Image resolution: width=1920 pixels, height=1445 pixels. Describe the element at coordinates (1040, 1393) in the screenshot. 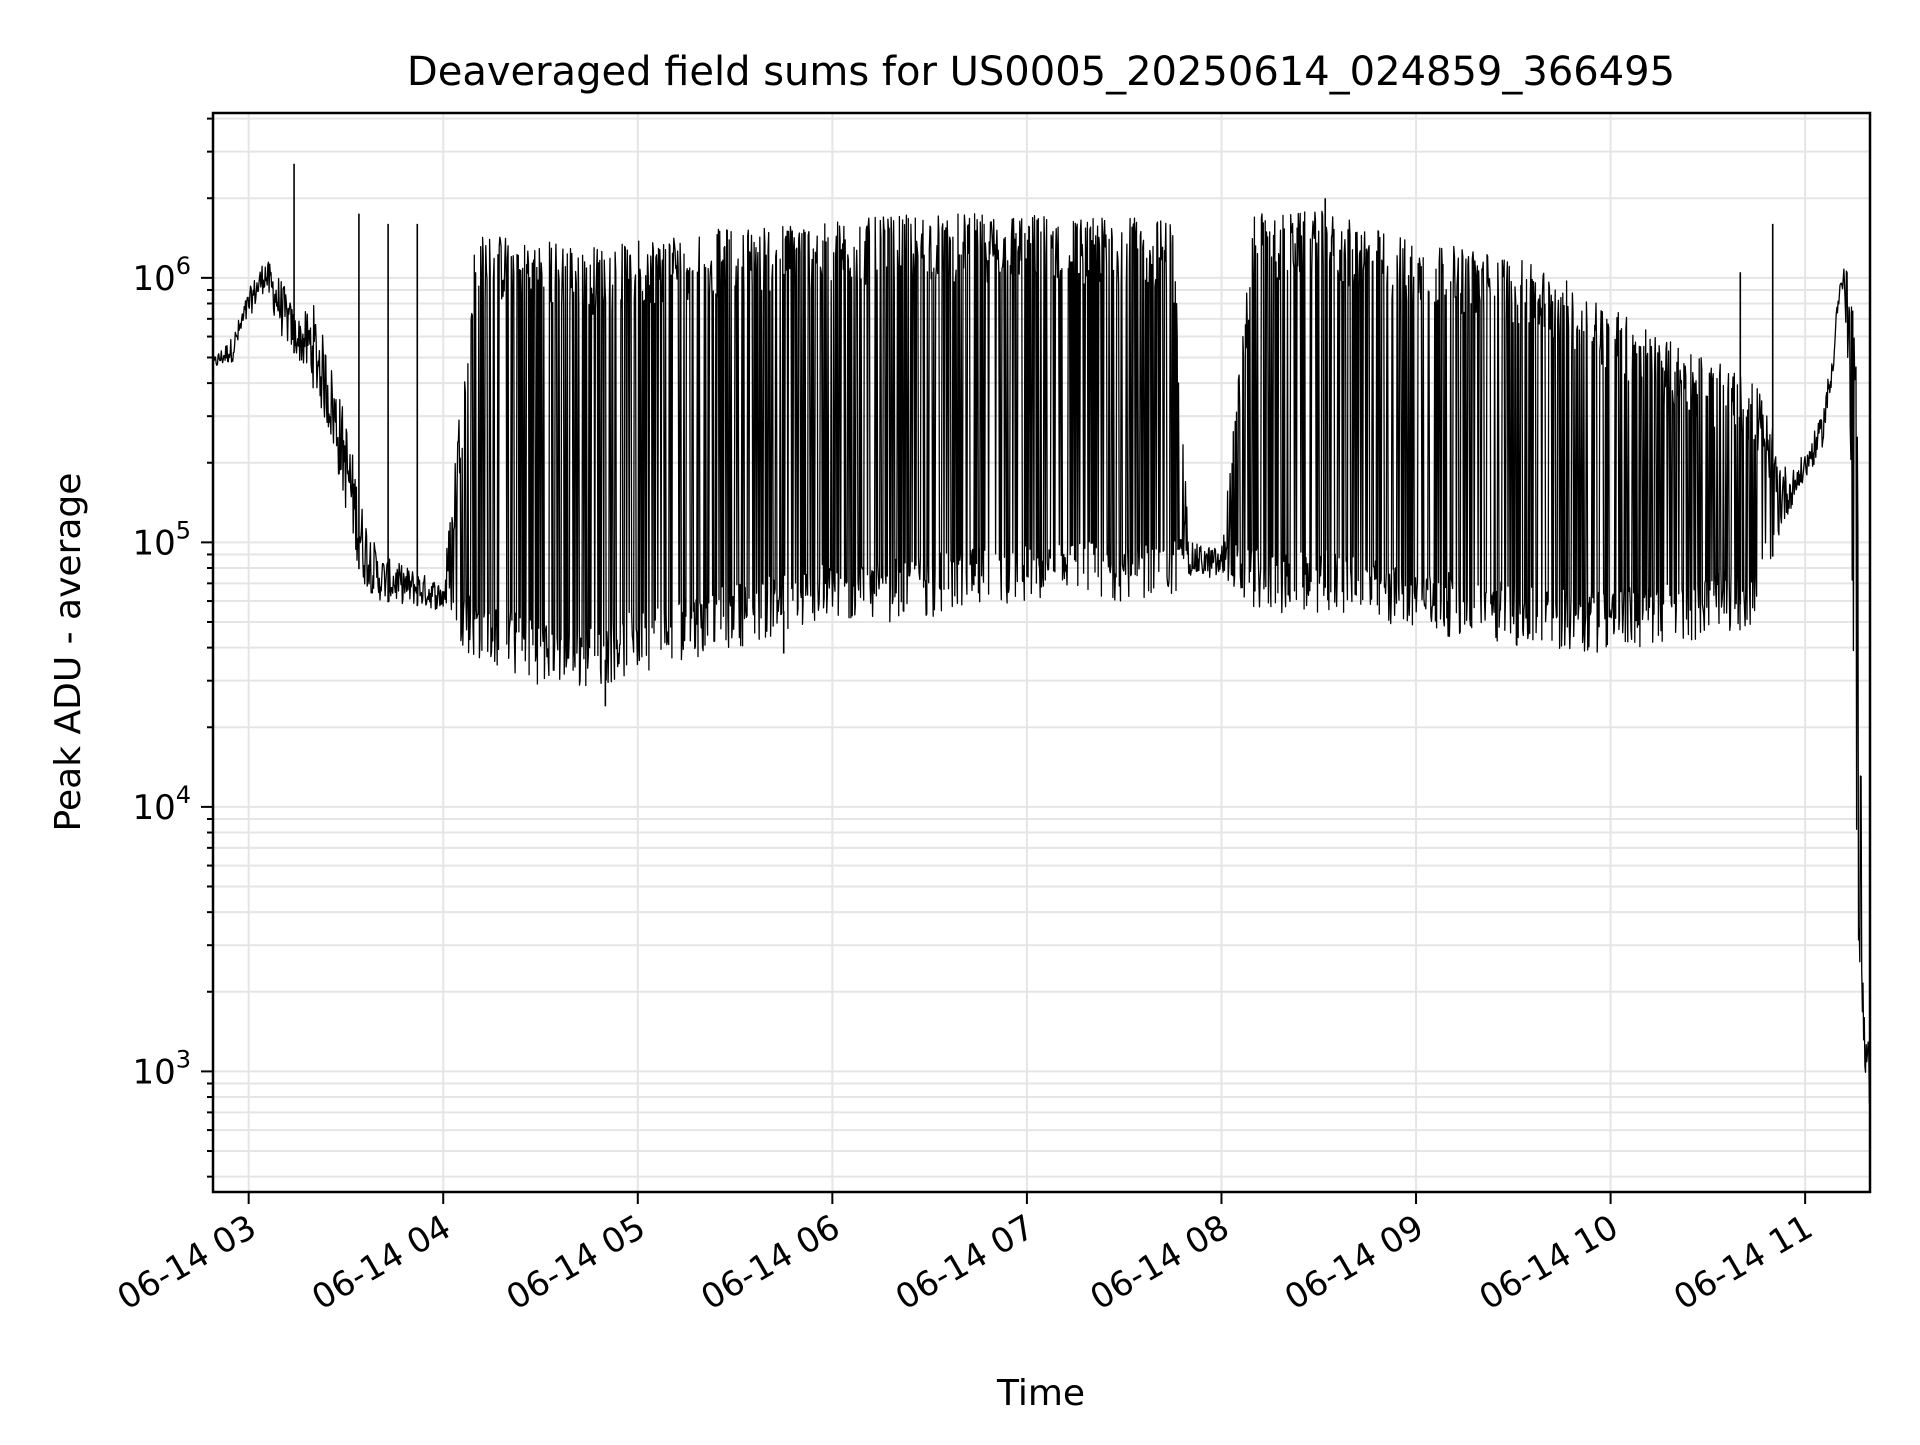

I see `x-axis-label: Time` at that location.